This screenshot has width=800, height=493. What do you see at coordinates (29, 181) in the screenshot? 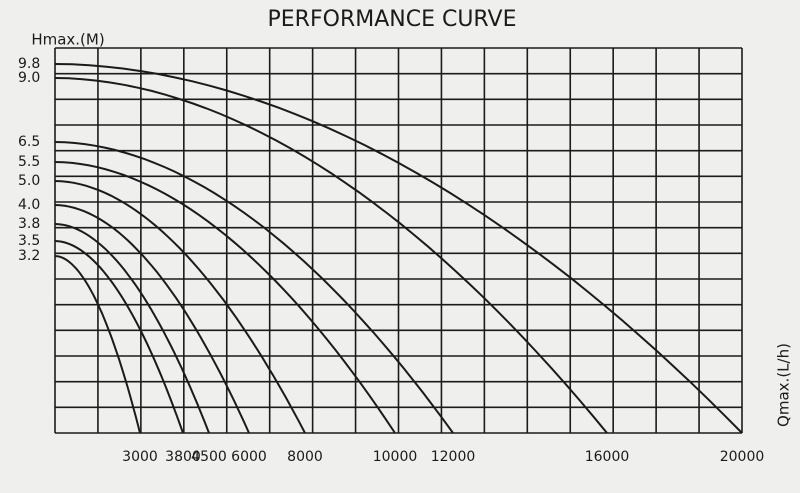
I see `y-tick-label: 5.0` at bounding box center [29, 181].